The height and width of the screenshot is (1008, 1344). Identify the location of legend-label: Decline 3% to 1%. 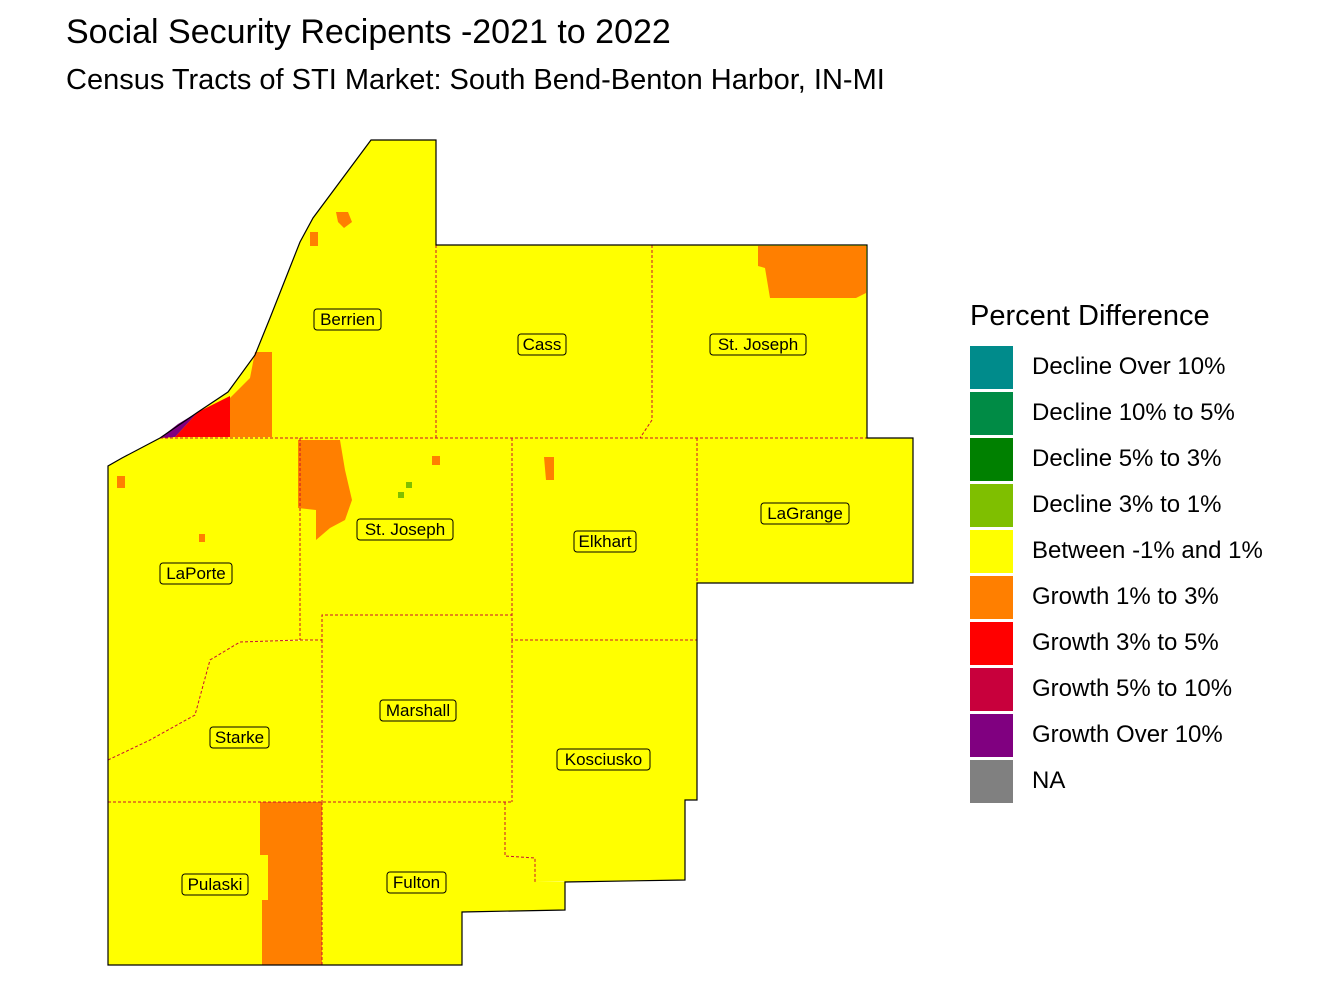
(1127, 504).